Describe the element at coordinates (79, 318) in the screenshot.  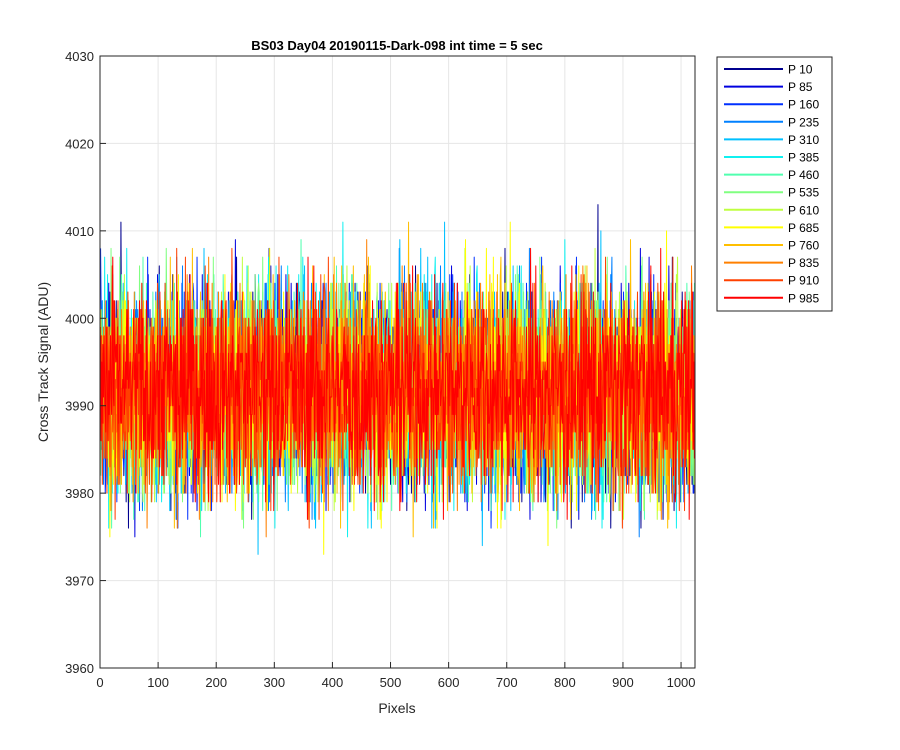
I see `y-tick-label: 4000` at that location.